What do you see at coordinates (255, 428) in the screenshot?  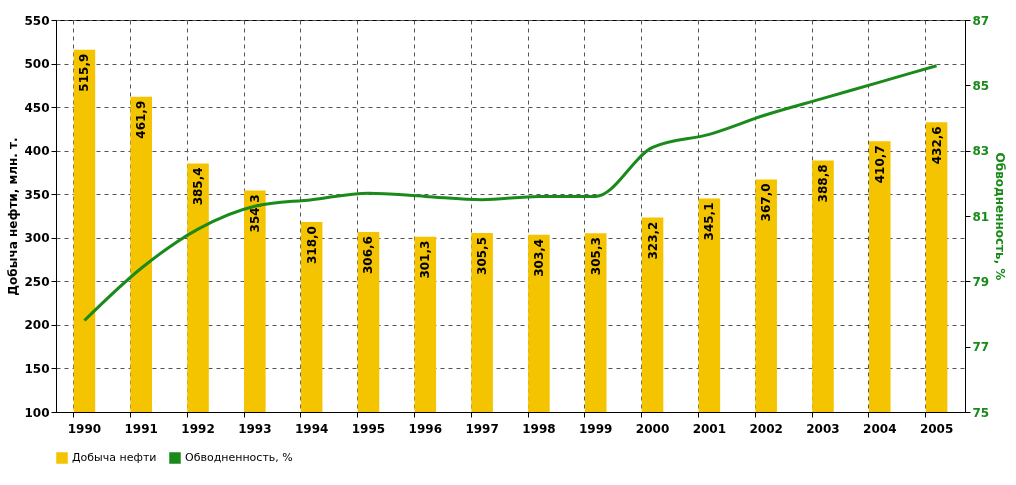 I see `x-tick-label: 1993` at bounding box center [255, 428].